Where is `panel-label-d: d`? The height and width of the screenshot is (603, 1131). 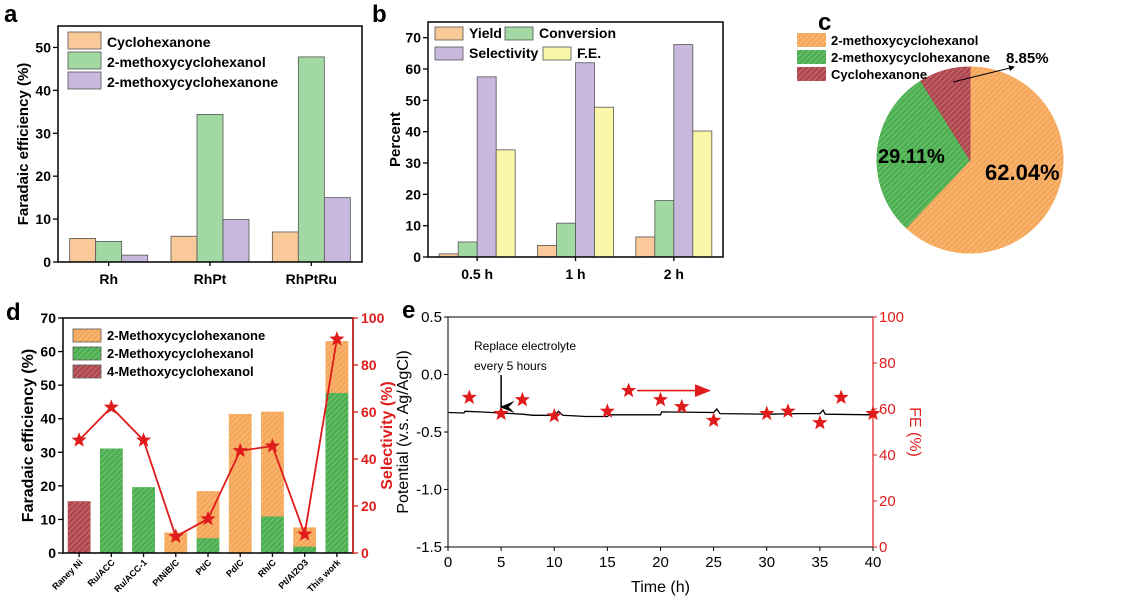 panel-label-d: d is located at coordinates (13, 312).